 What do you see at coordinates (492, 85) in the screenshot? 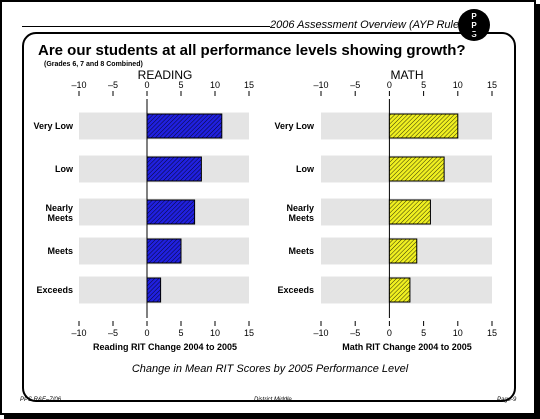
I see `math-top-tick-label: 15` at bounding box center [492, 85].